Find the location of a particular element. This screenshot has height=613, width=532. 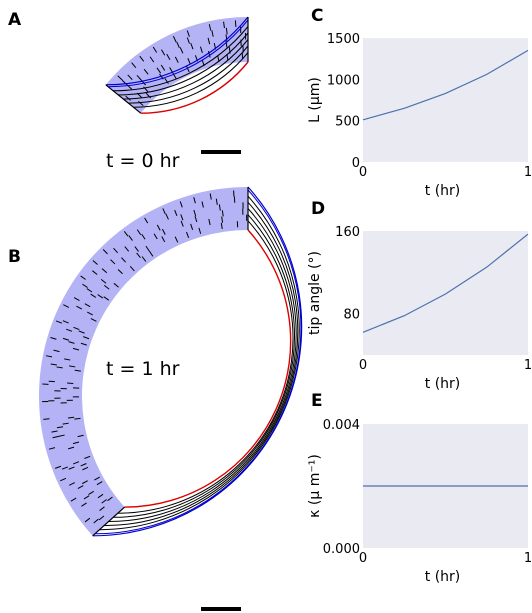

y-axis-label: κ (μ m⁻¹) is located at coordinates (315, 486).